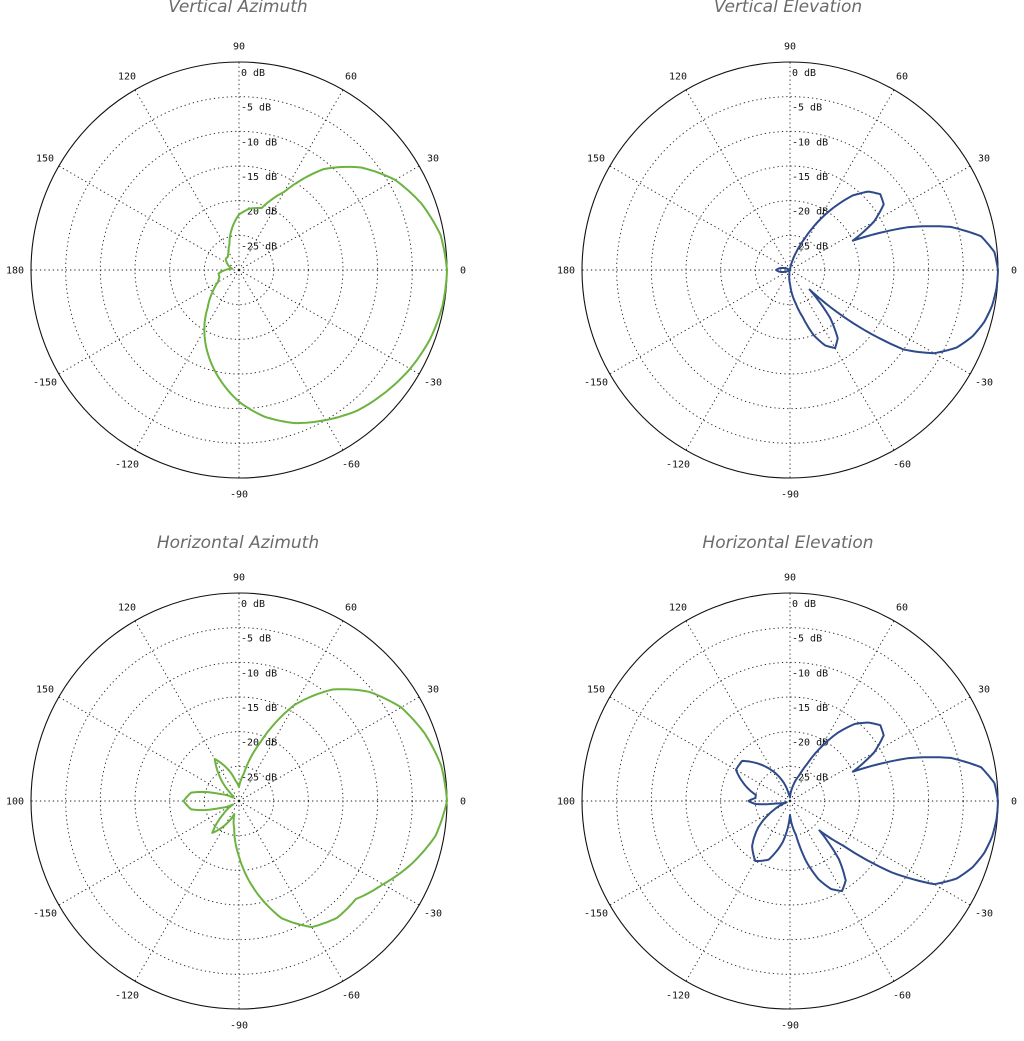 The width and height of the screenshot is (1024, 1041). I want to click on chart-title: Horizontal Azimuth, so click(238, 543).